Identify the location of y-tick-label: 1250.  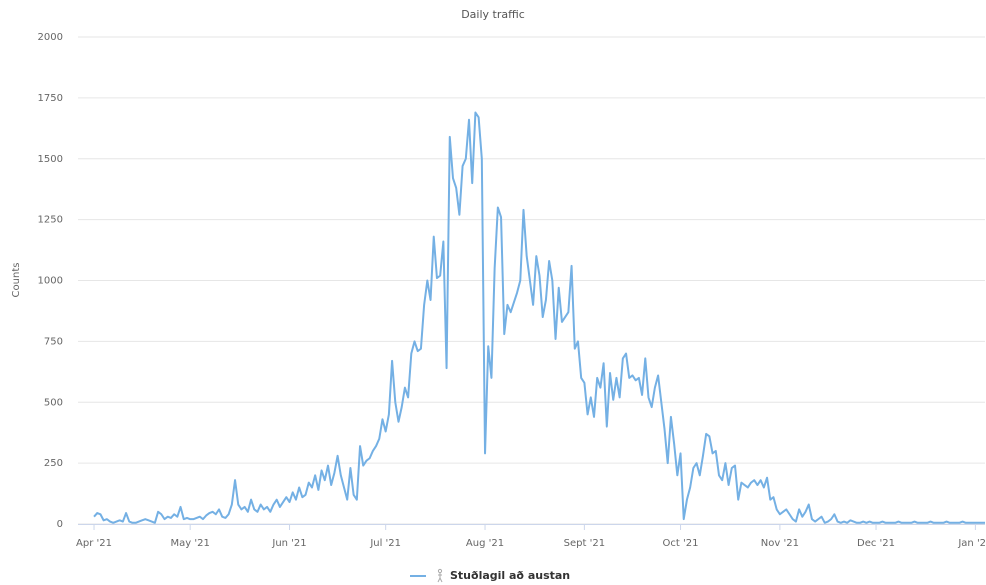
(50, 220).